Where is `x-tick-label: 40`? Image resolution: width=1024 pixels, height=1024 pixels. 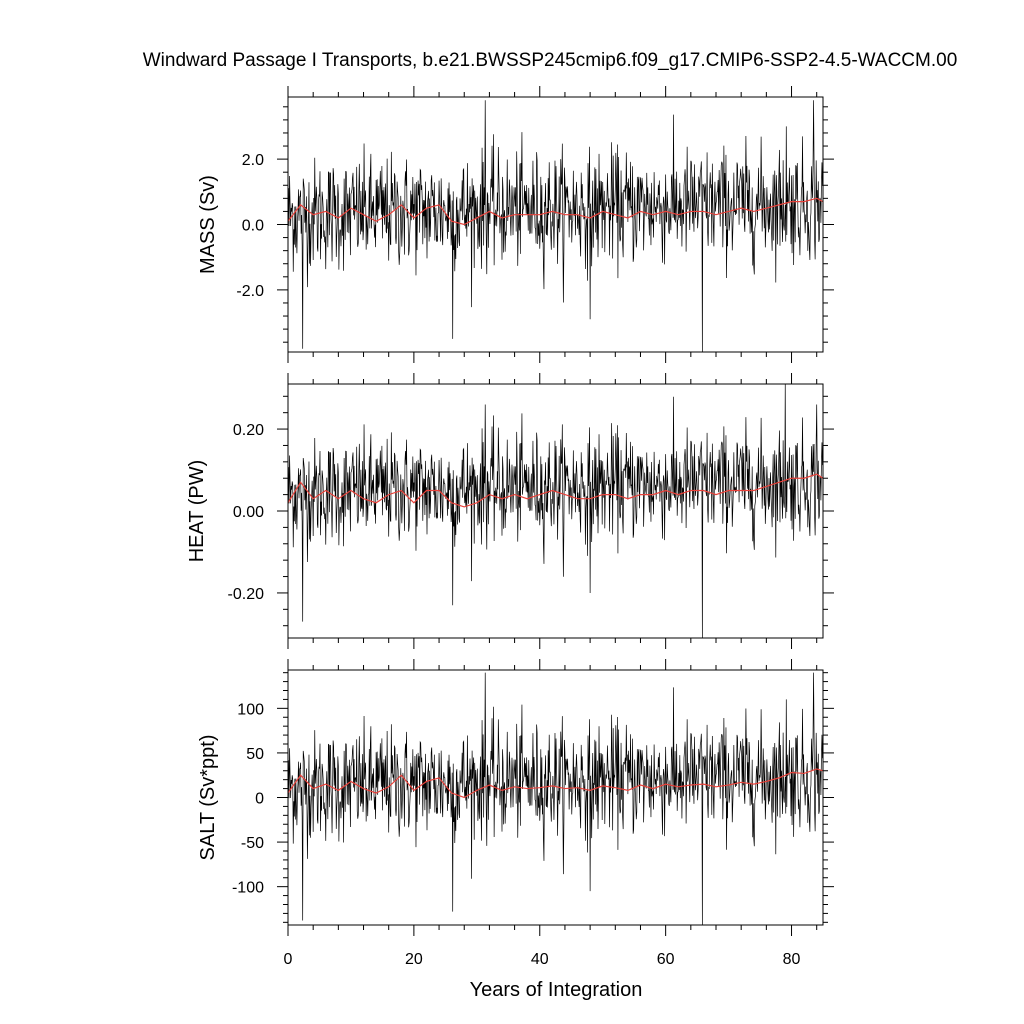
x-tick-label: 40 is located at coordinates (540, 959).